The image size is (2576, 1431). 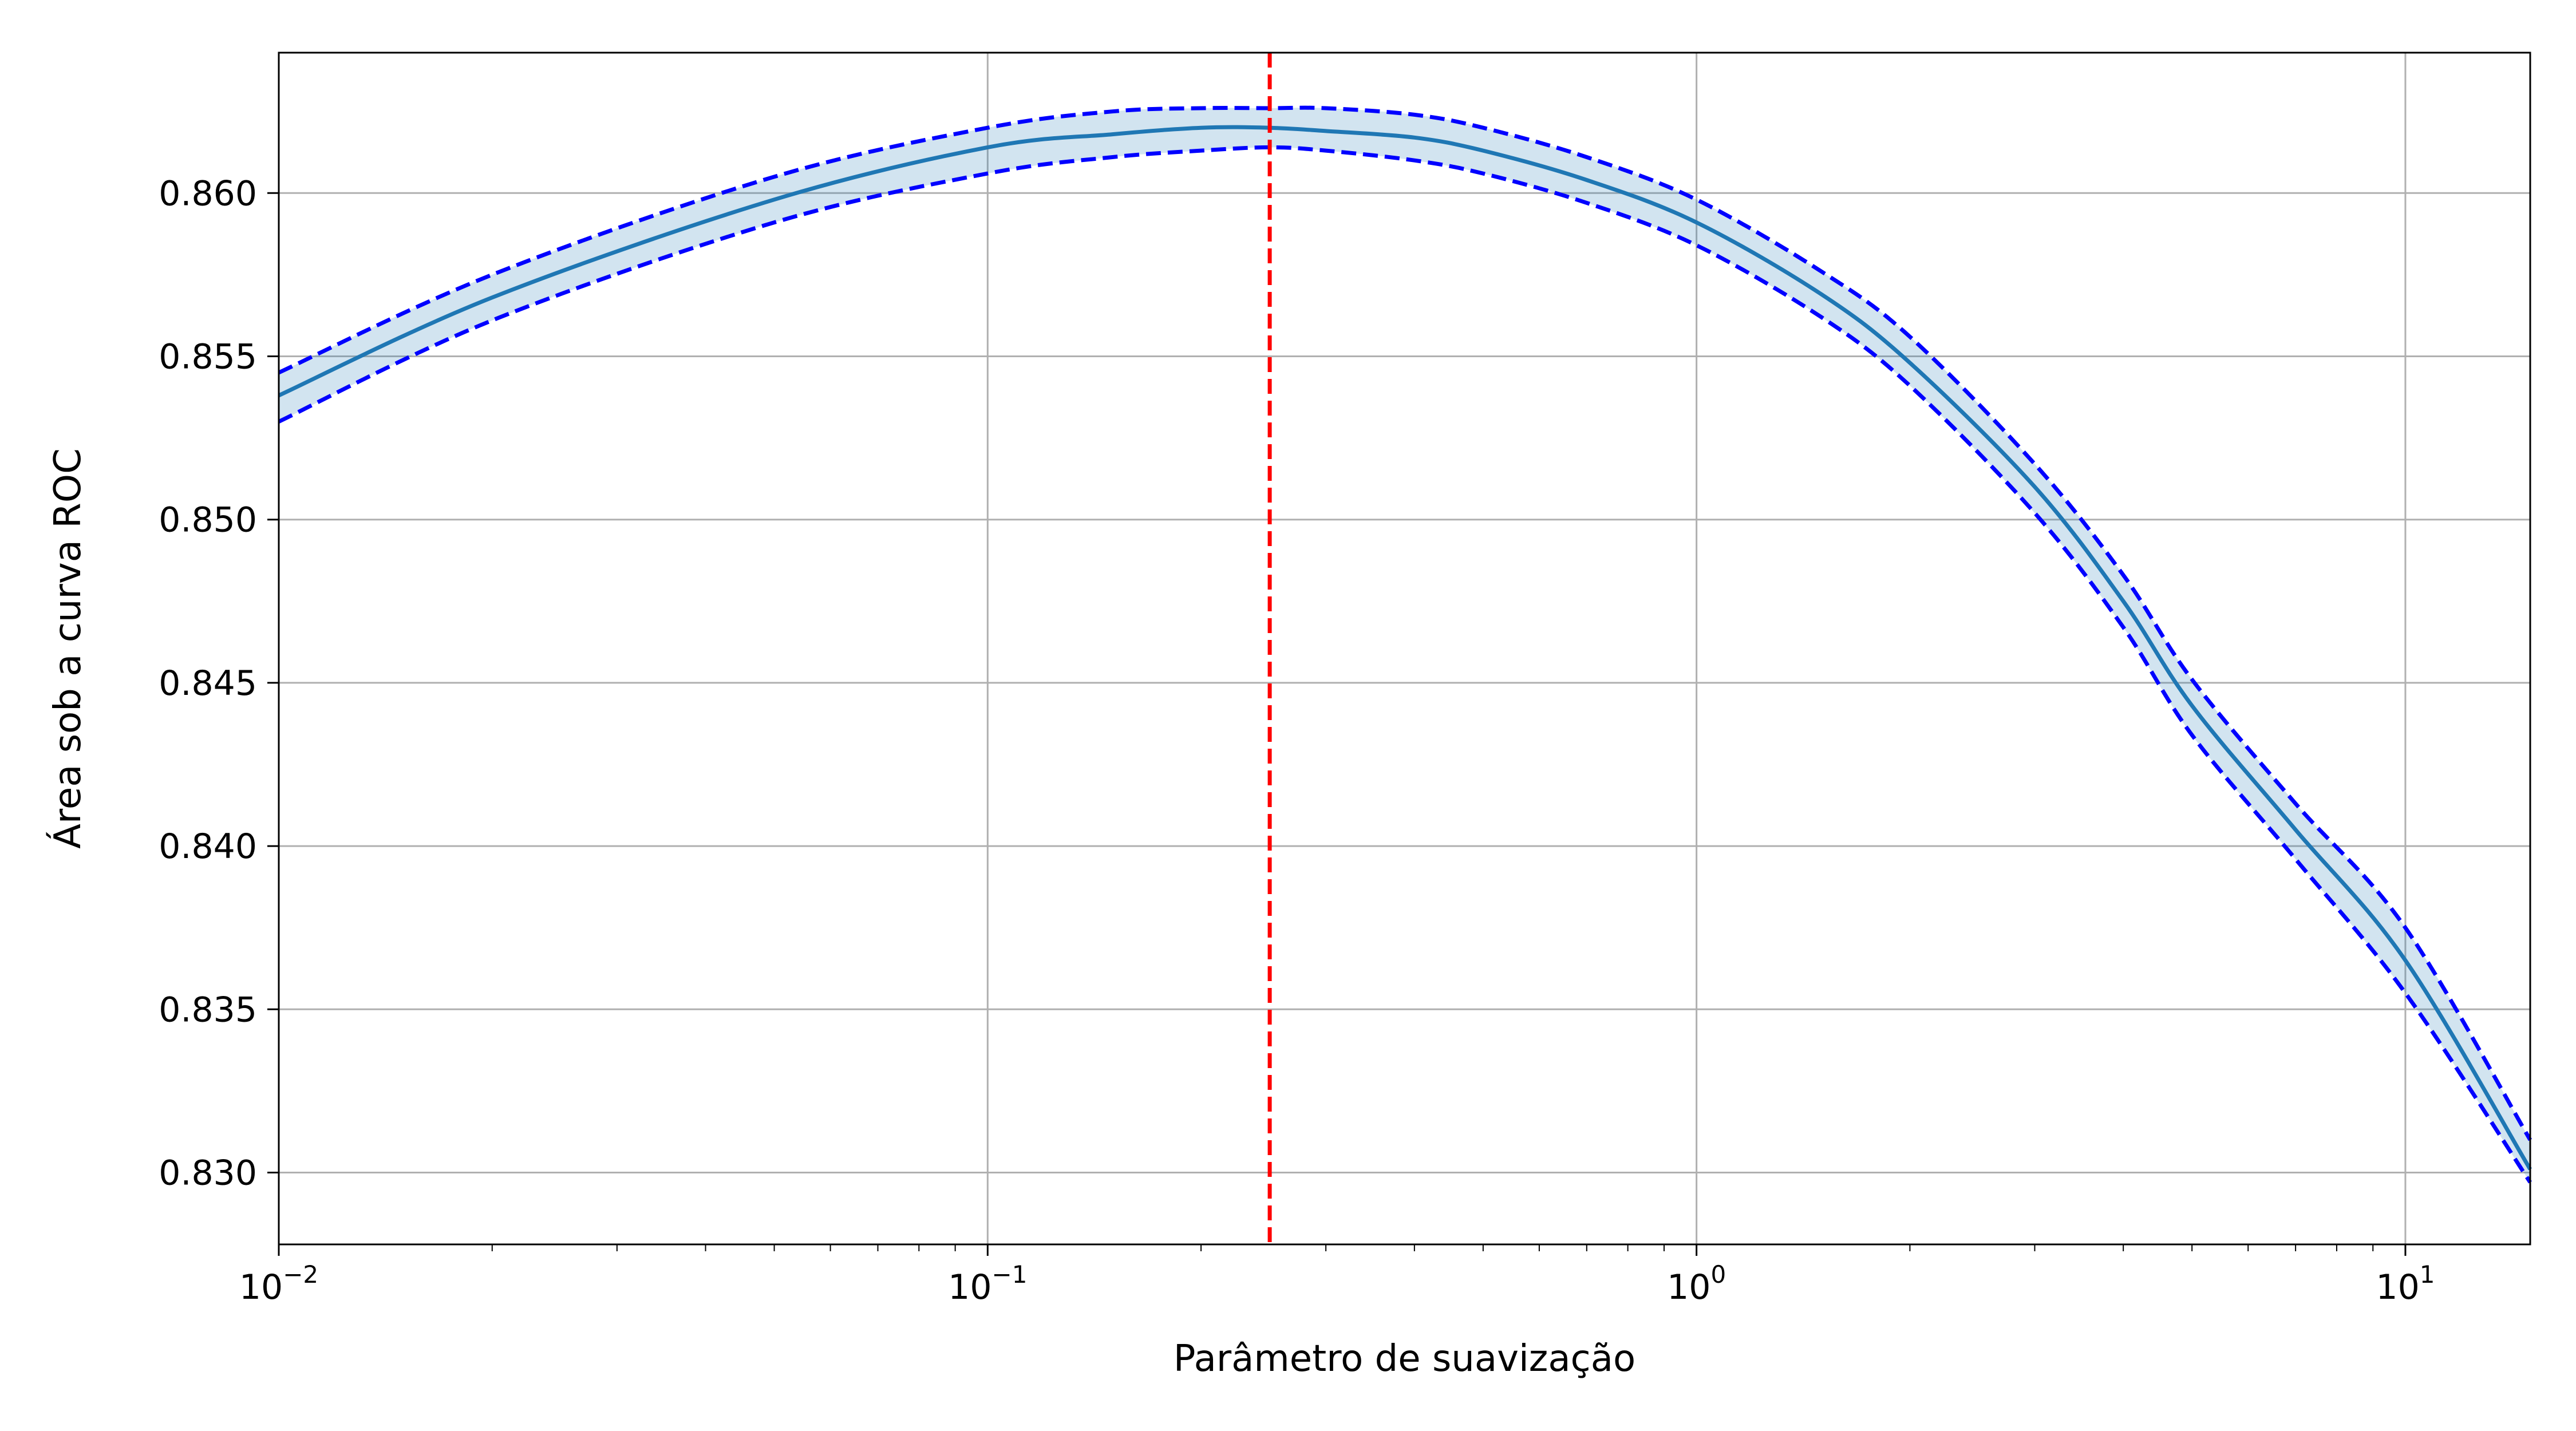 What do you see at coordinates (2405, 1283) in the screenshot?
I see `x-tick-label: 10¹` at bounding box center [2405, 1283].